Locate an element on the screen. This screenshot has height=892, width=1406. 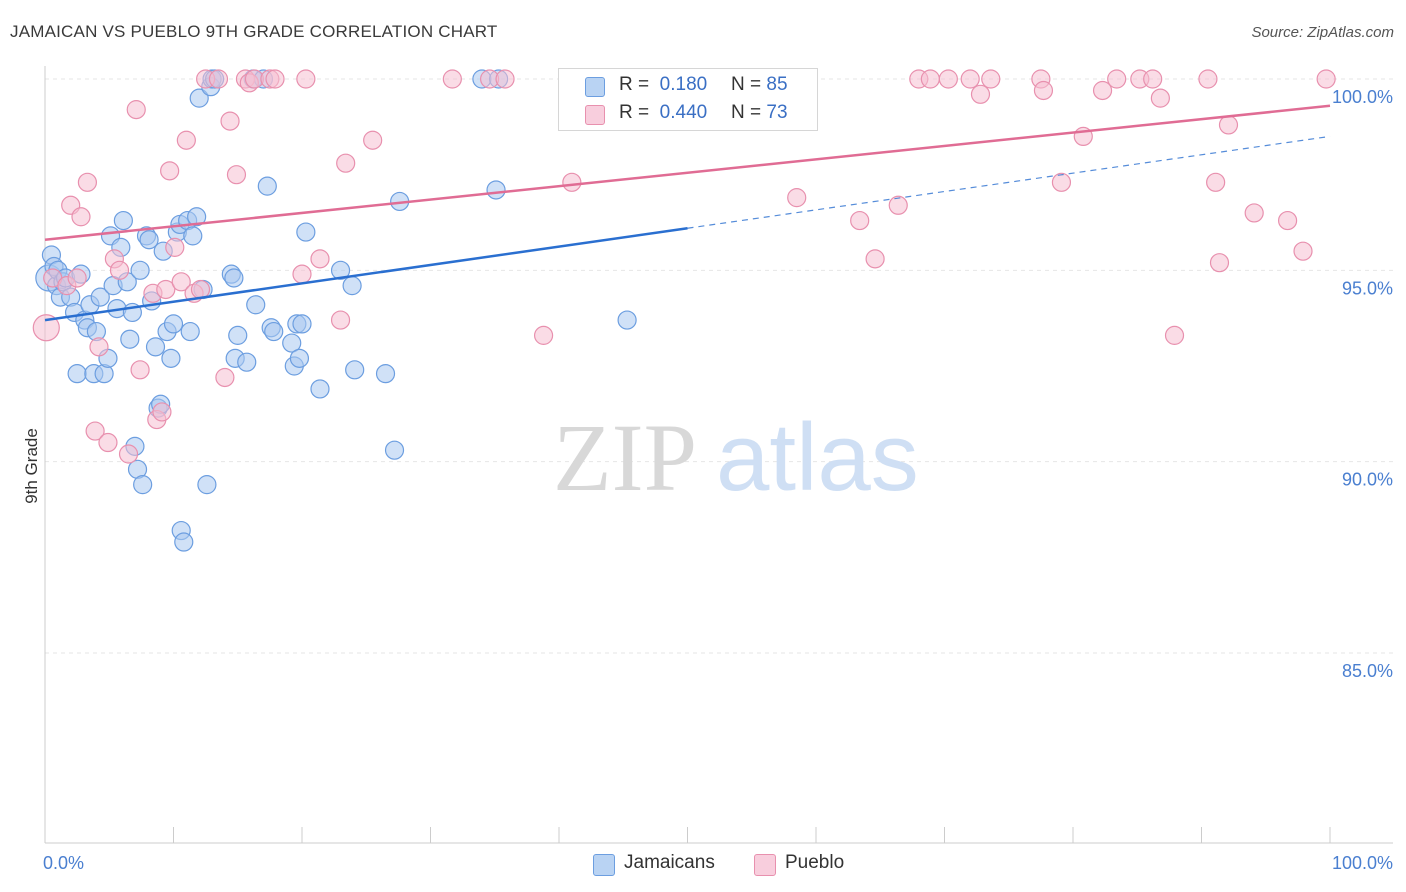
y-axis-title: 9th Grade is located at coordinates (31, 466).